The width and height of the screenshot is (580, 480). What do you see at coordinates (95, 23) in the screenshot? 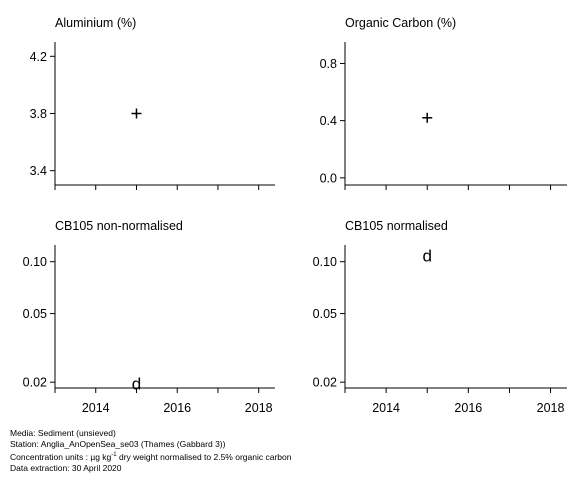
I see `panel-title: Aluminium (%)` at bounding box center [95, 23].